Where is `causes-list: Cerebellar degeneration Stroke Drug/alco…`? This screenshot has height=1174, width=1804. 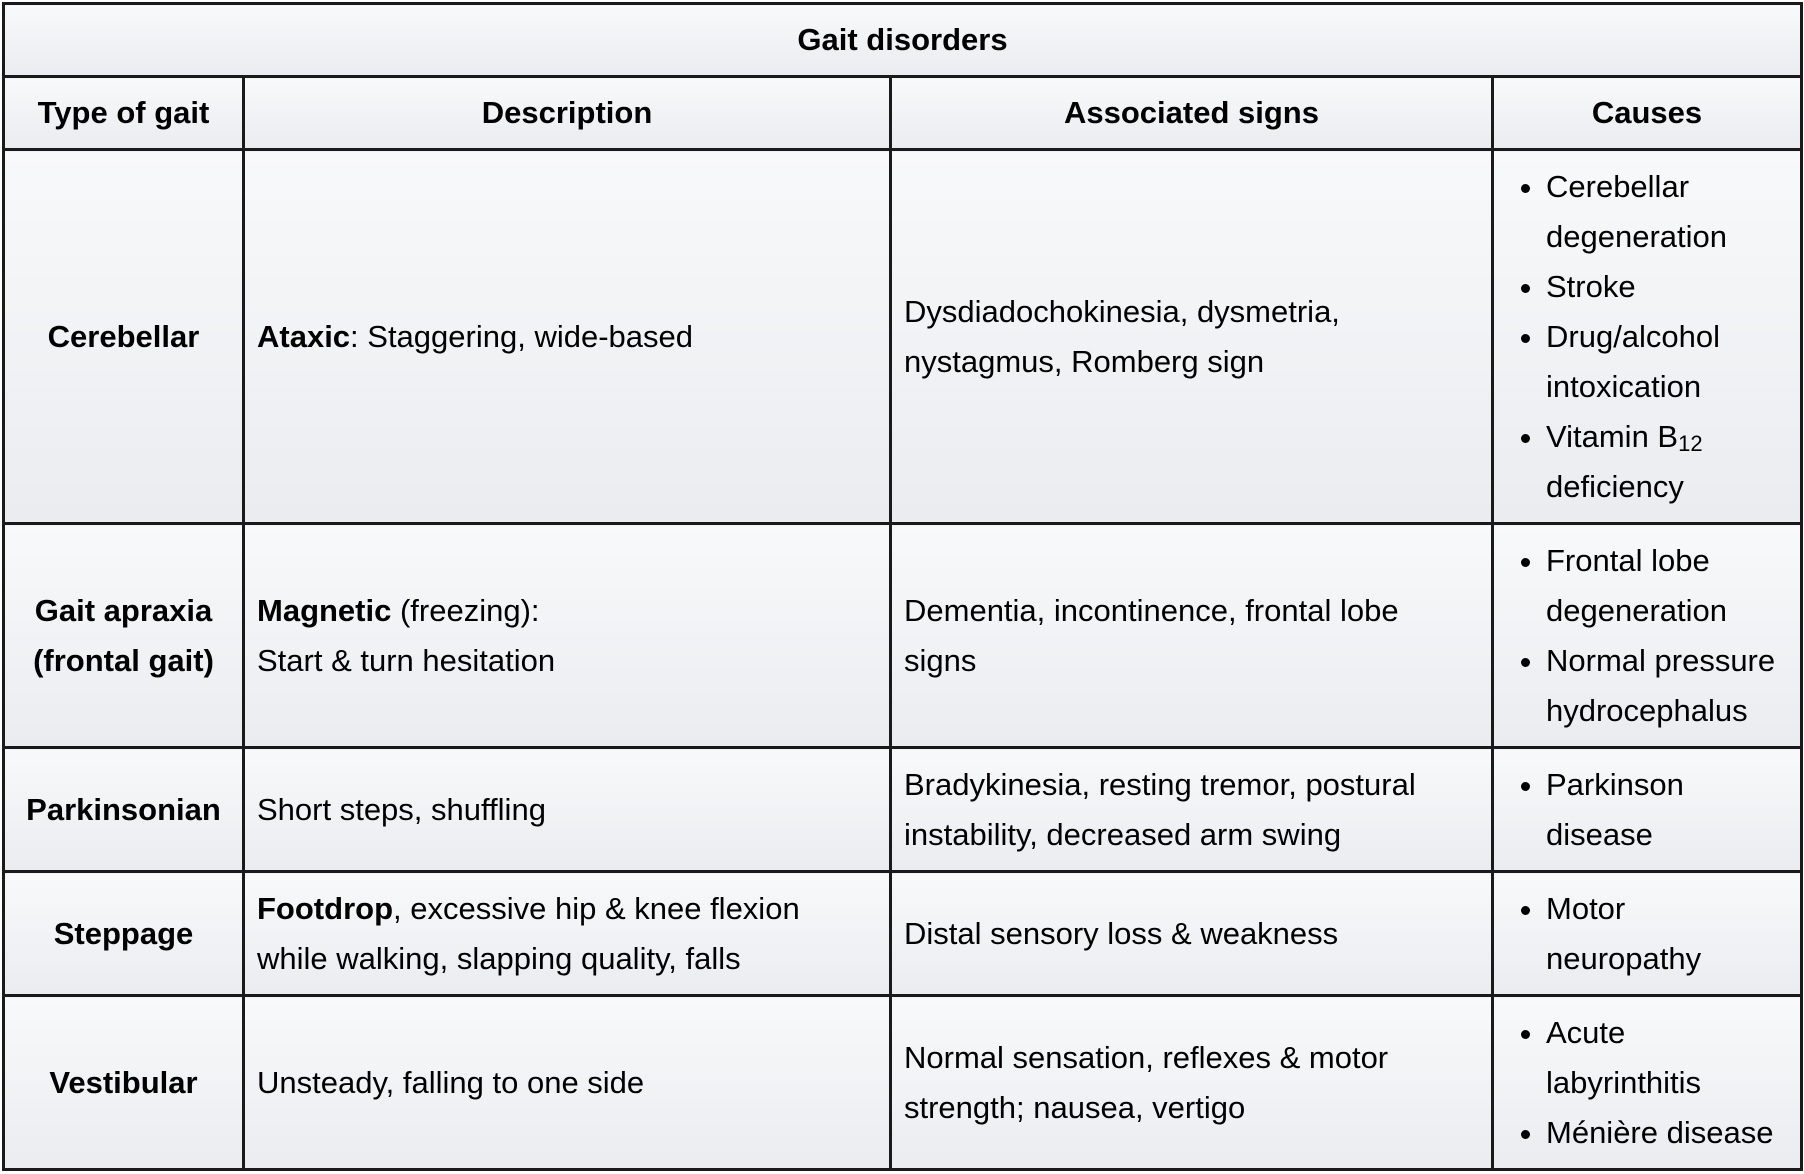 causes-list: Cerebellar degeneration Stroke Drug/alco… is located at coordinates (1647, 337).